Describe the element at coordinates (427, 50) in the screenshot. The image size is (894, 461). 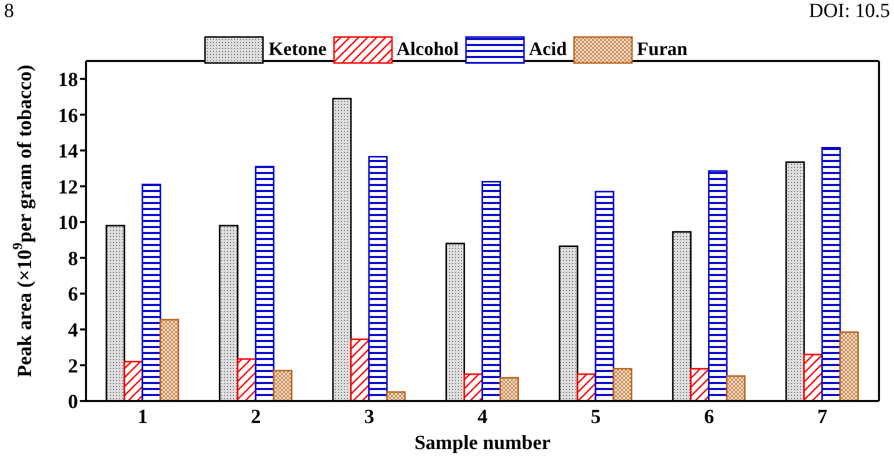
I see `legend-label: Alcohol` at that location.